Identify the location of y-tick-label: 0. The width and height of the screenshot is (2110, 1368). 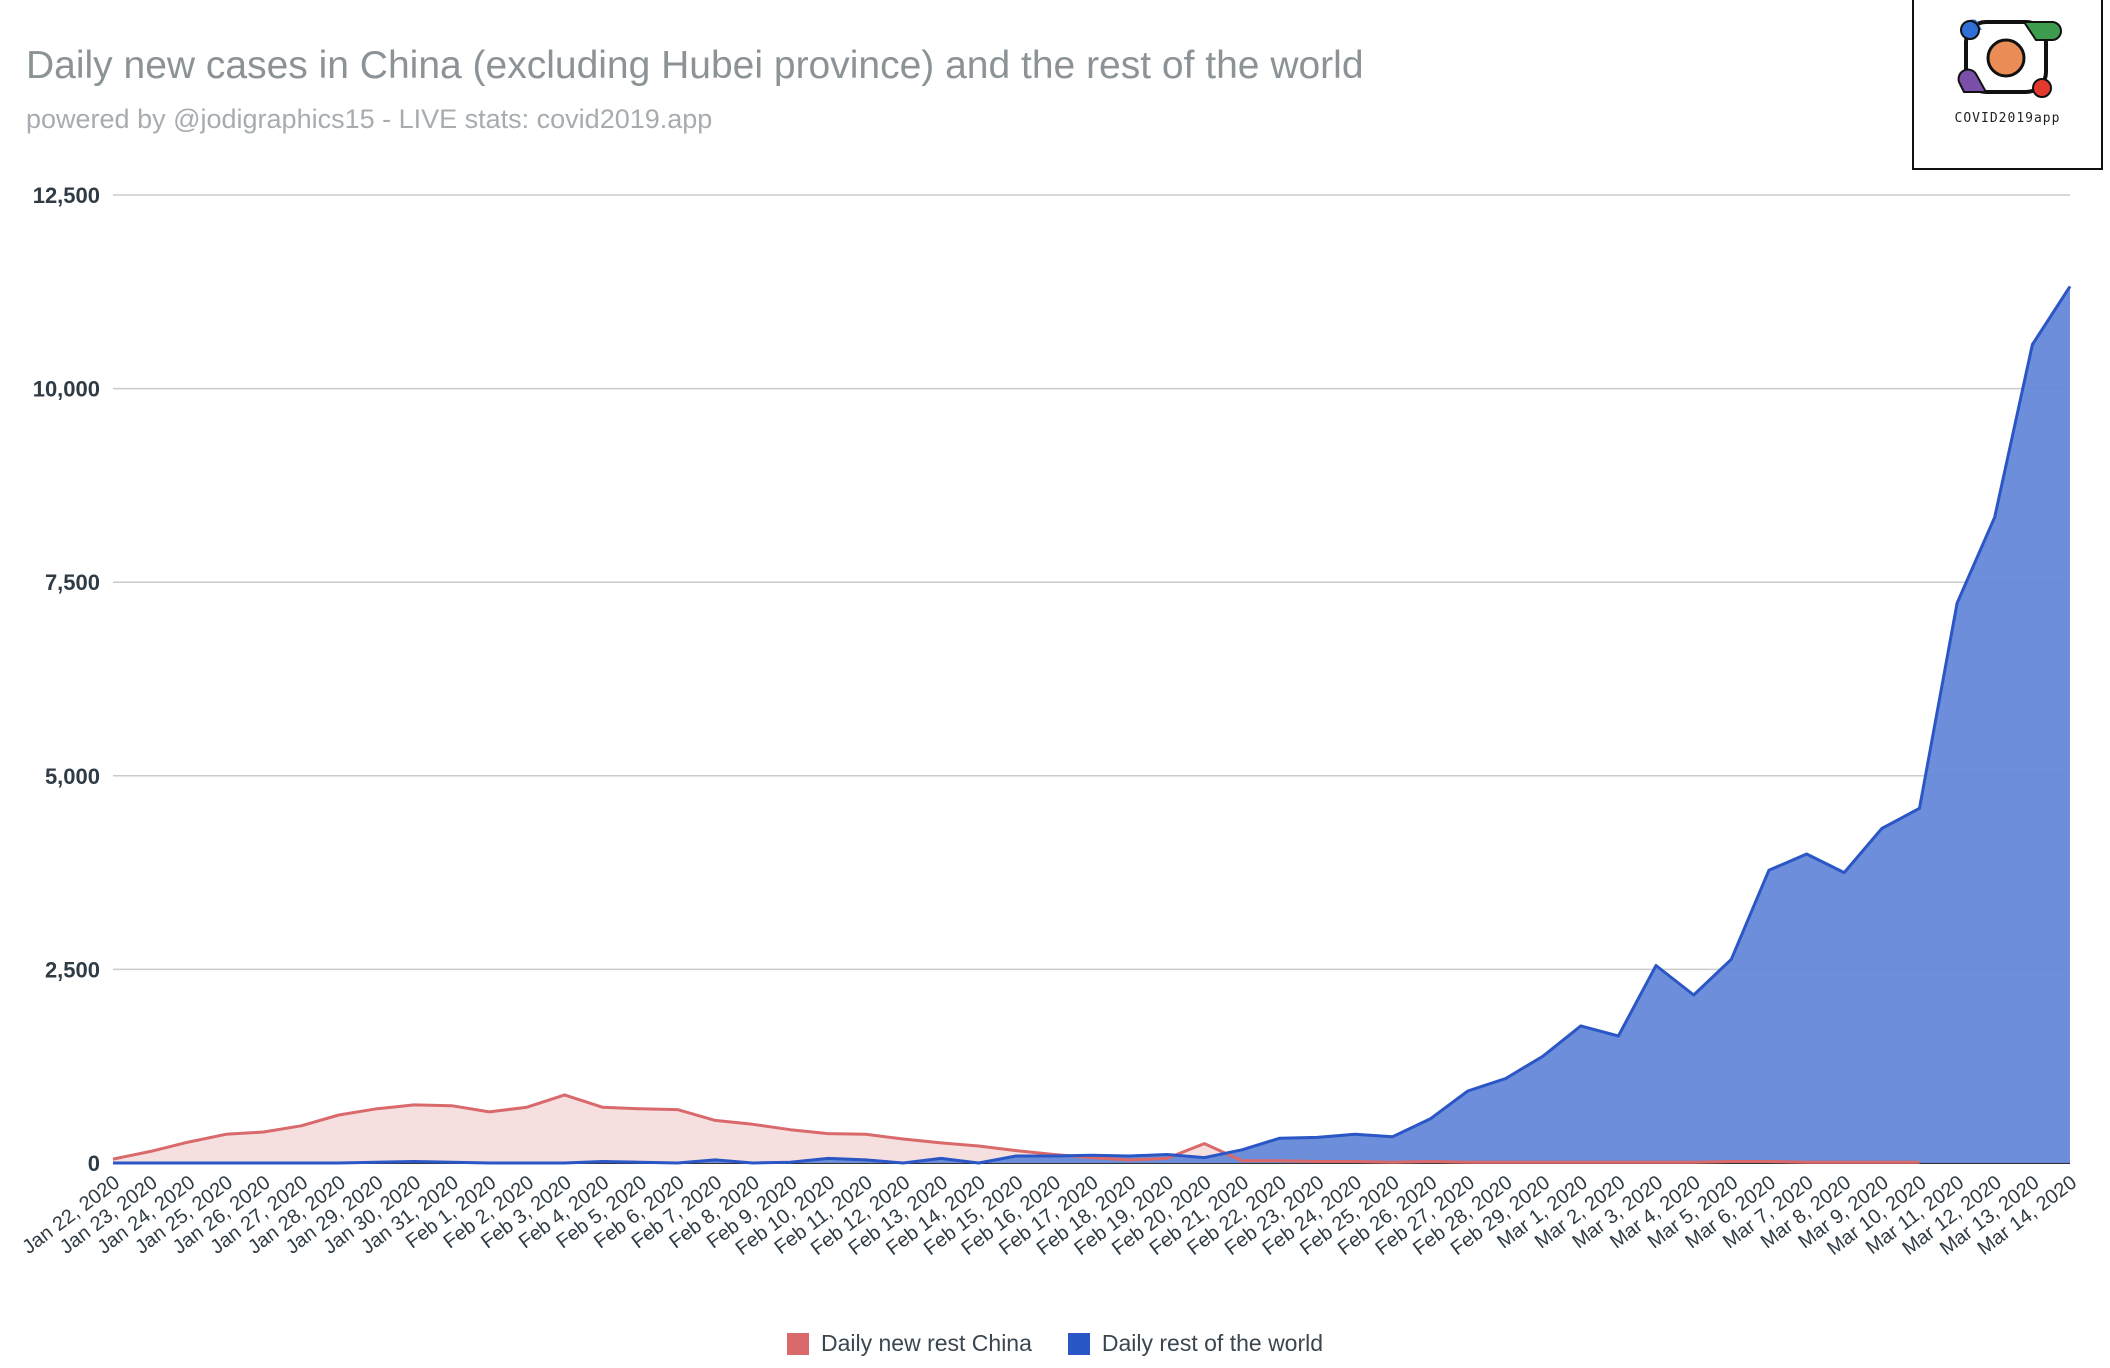
(94, 1163).